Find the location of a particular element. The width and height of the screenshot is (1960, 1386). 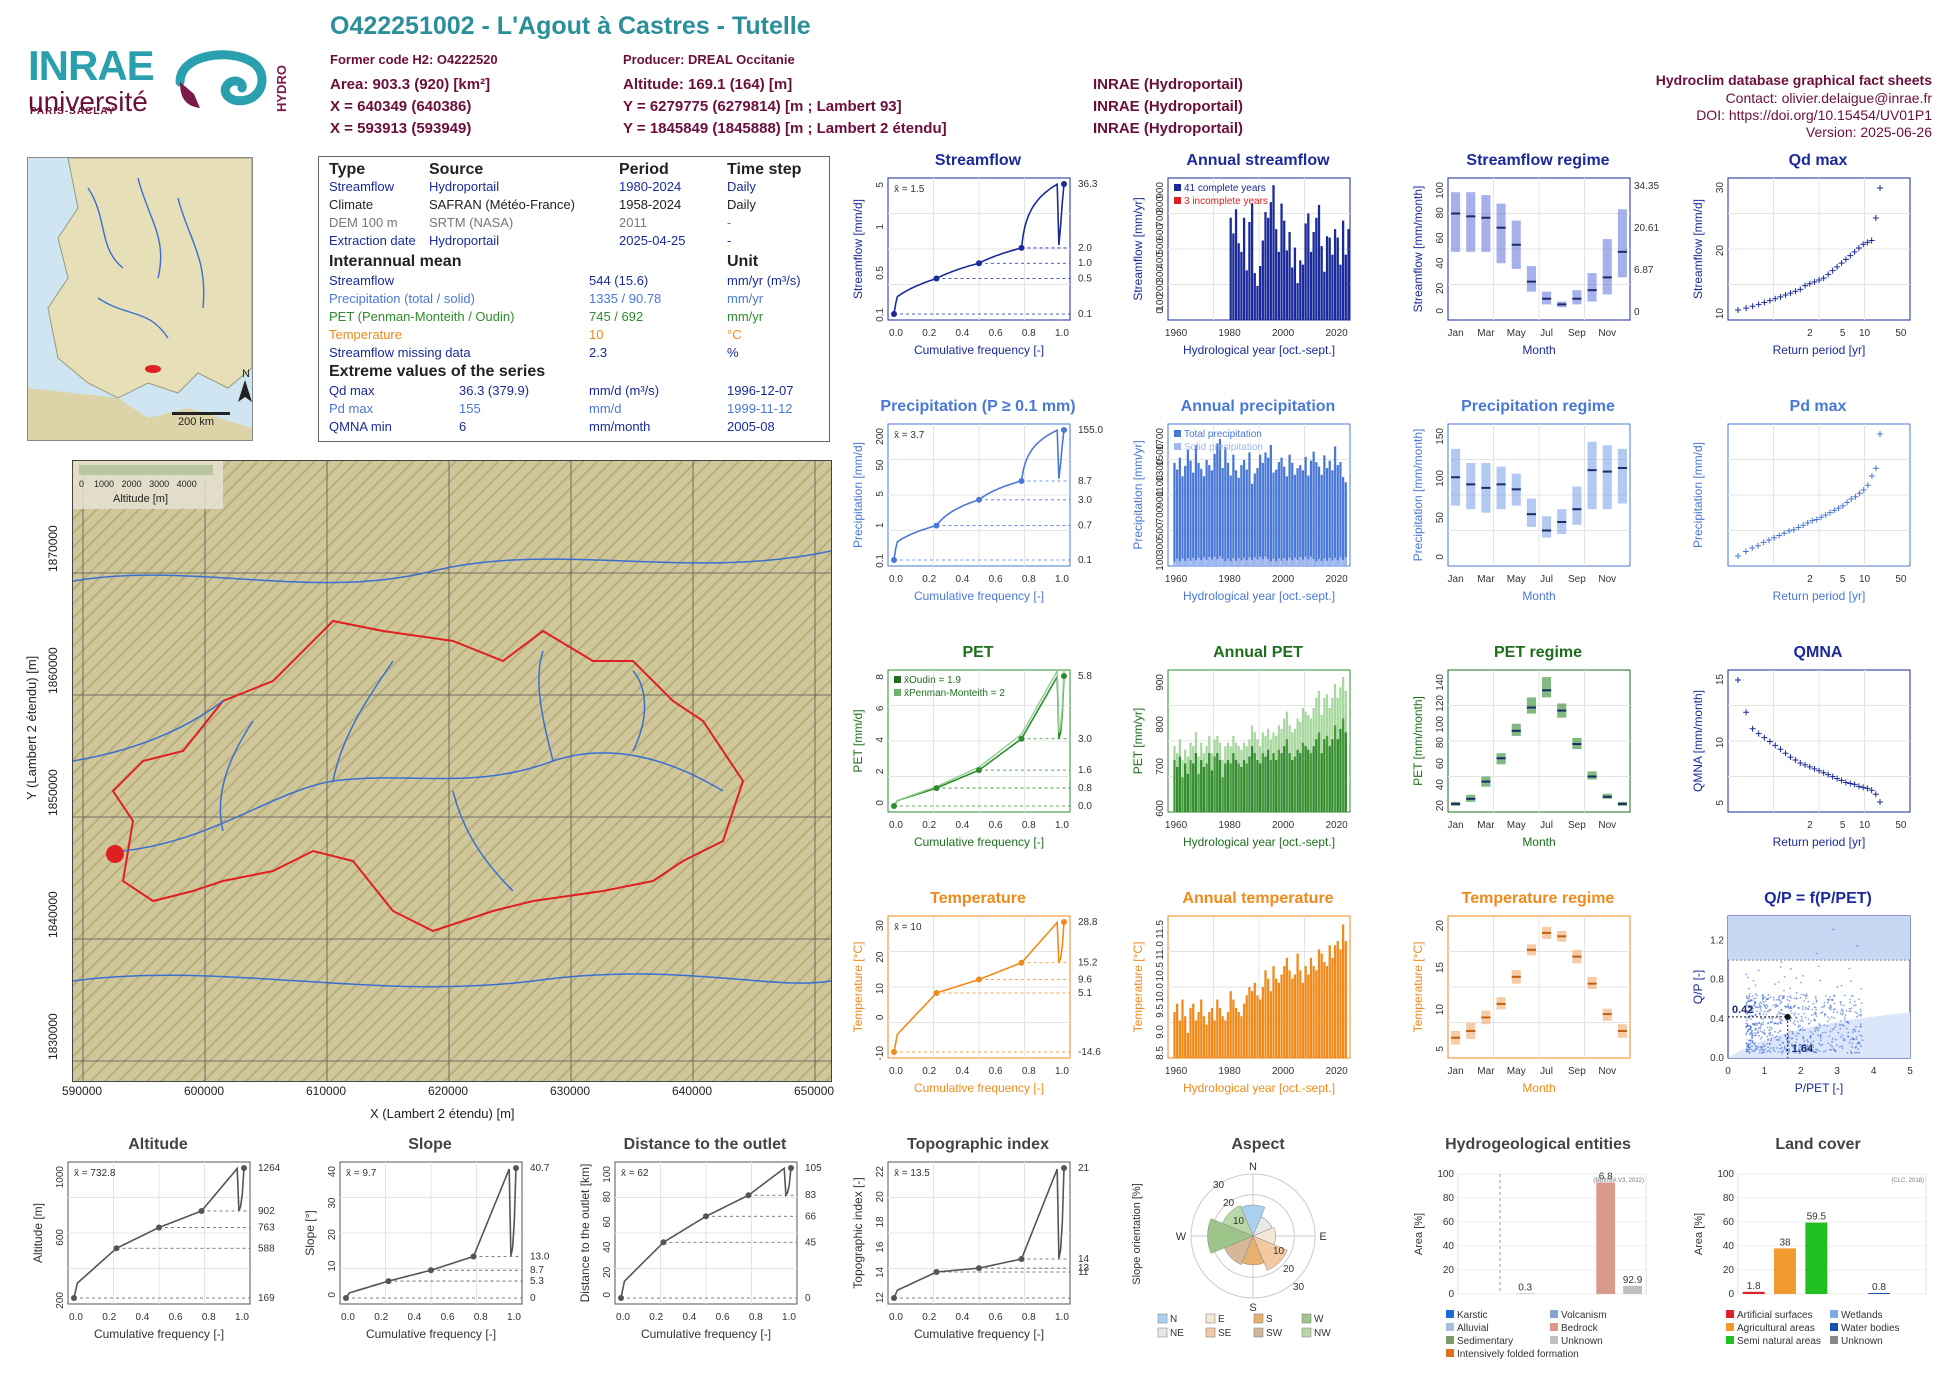

chart-title: PET regime is located at coordinates (1538, 652).